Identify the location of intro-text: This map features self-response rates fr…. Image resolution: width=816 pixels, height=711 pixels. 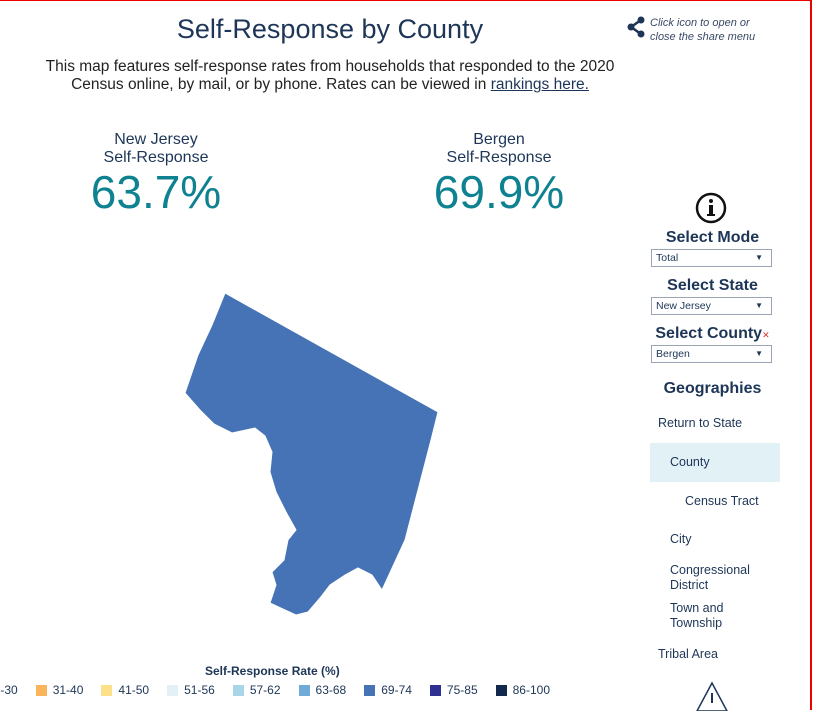
(330, 76).